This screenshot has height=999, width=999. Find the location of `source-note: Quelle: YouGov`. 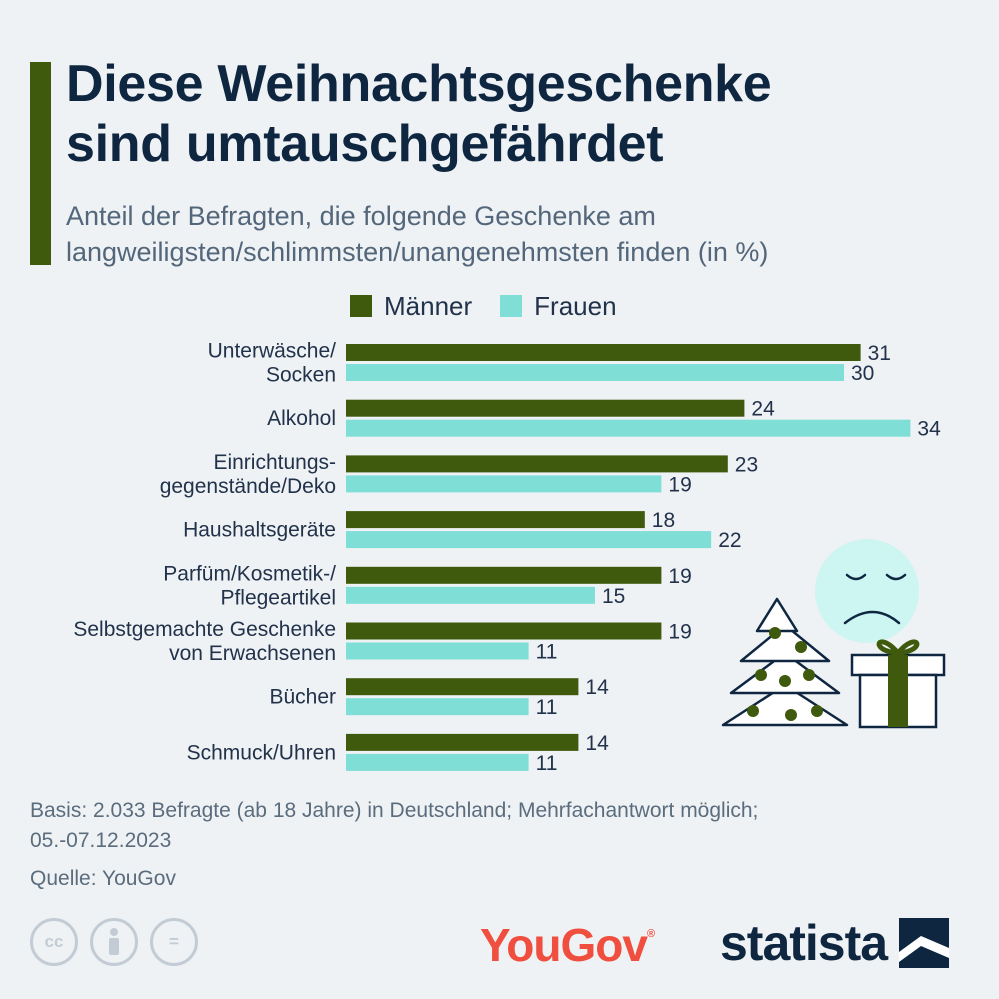

source-note: Quelle: YouGov is located at coordinates (103, 878).